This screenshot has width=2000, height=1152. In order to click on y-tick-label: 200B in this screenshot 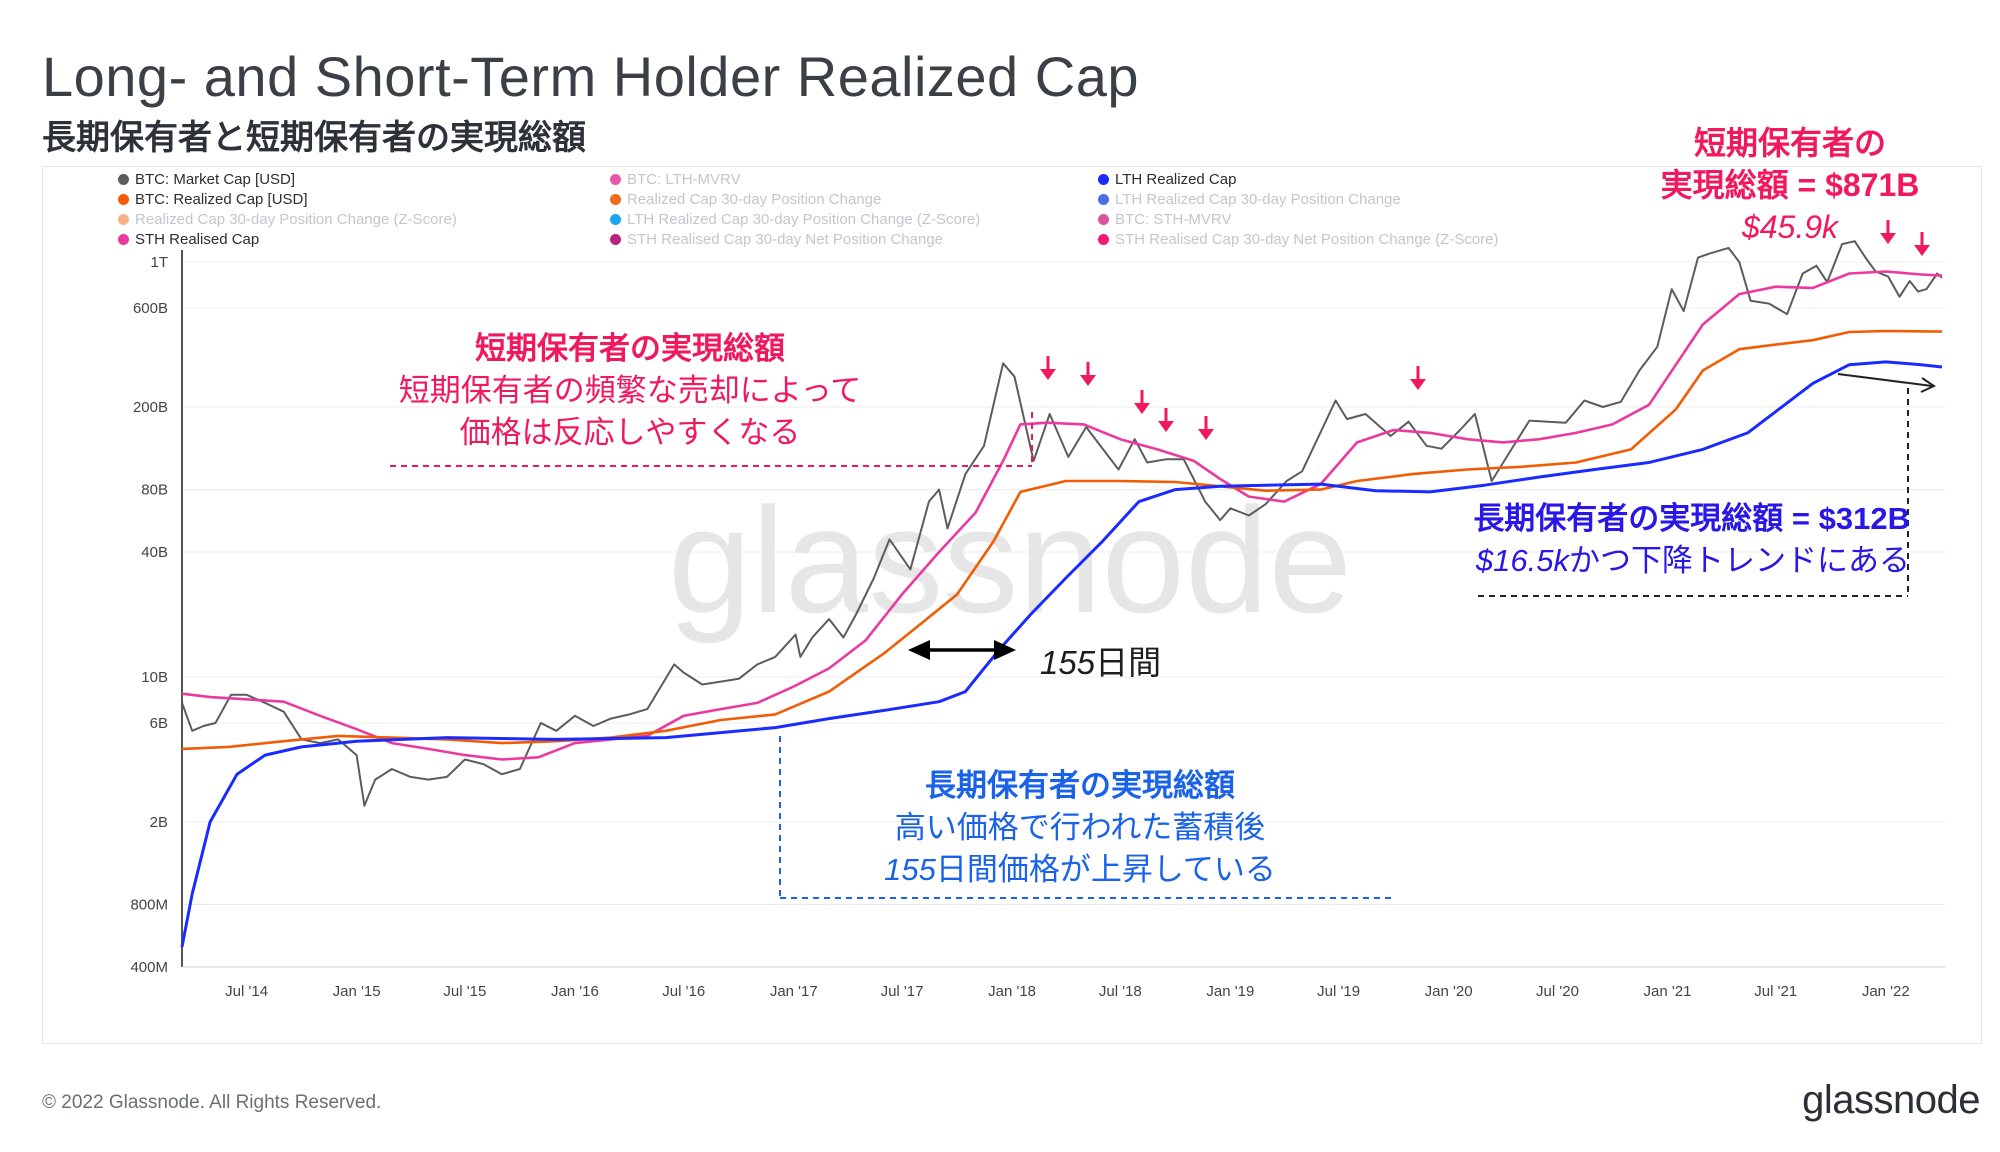, I will do `click(150, 407)`.